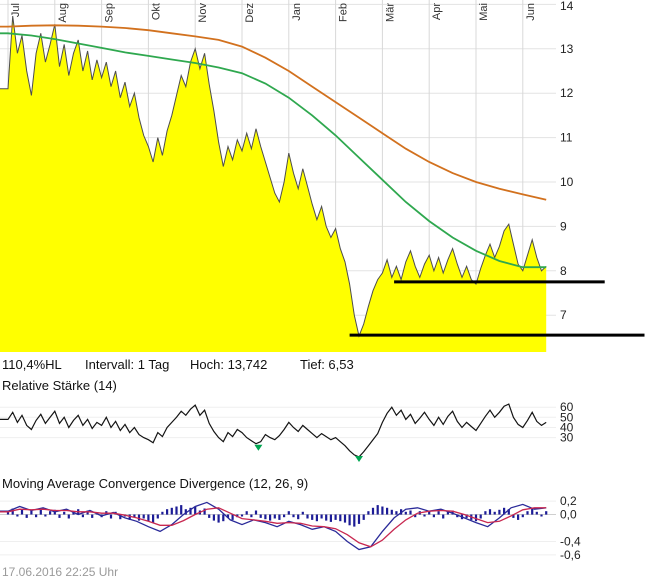 This screenshot has width=645, height=582. I want to click on svg-text: -0,6, so click(570, 555).